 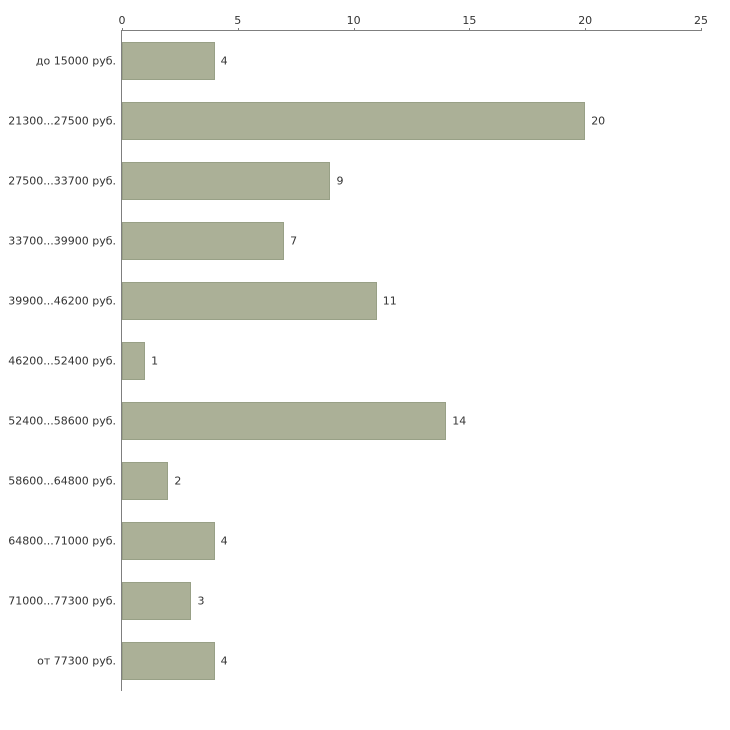 I want to click on category-label: 46200...52400 руб., so click(x=62, y=361).